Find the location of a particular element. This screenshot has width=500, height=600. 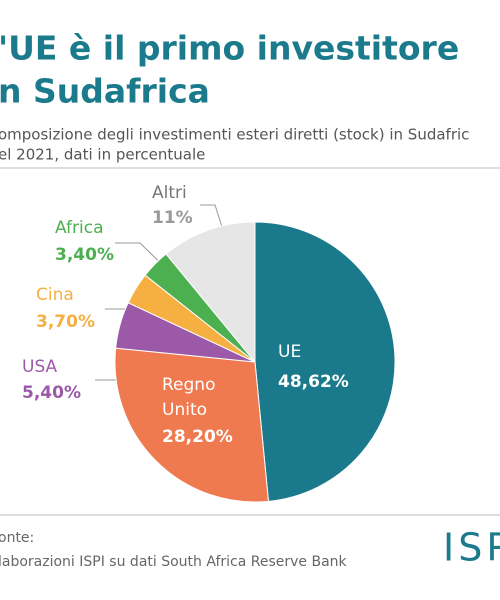

chart-subtitle: el 2021, dati in percentuale is located at coordinates (102, 155).